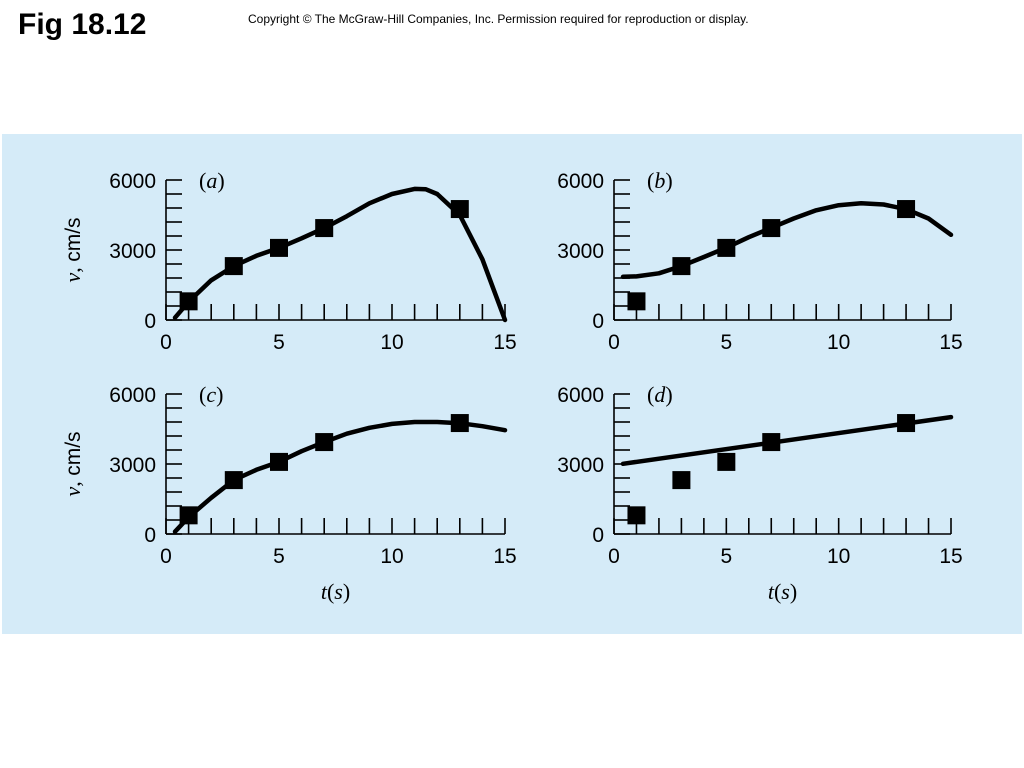 Image resolution: width=1024 pixels, height=768 pixels. What do you see at coordinates (211, 394) in the screenshot?
I see `panel-label: (c)` at bounding box center [211, 394].